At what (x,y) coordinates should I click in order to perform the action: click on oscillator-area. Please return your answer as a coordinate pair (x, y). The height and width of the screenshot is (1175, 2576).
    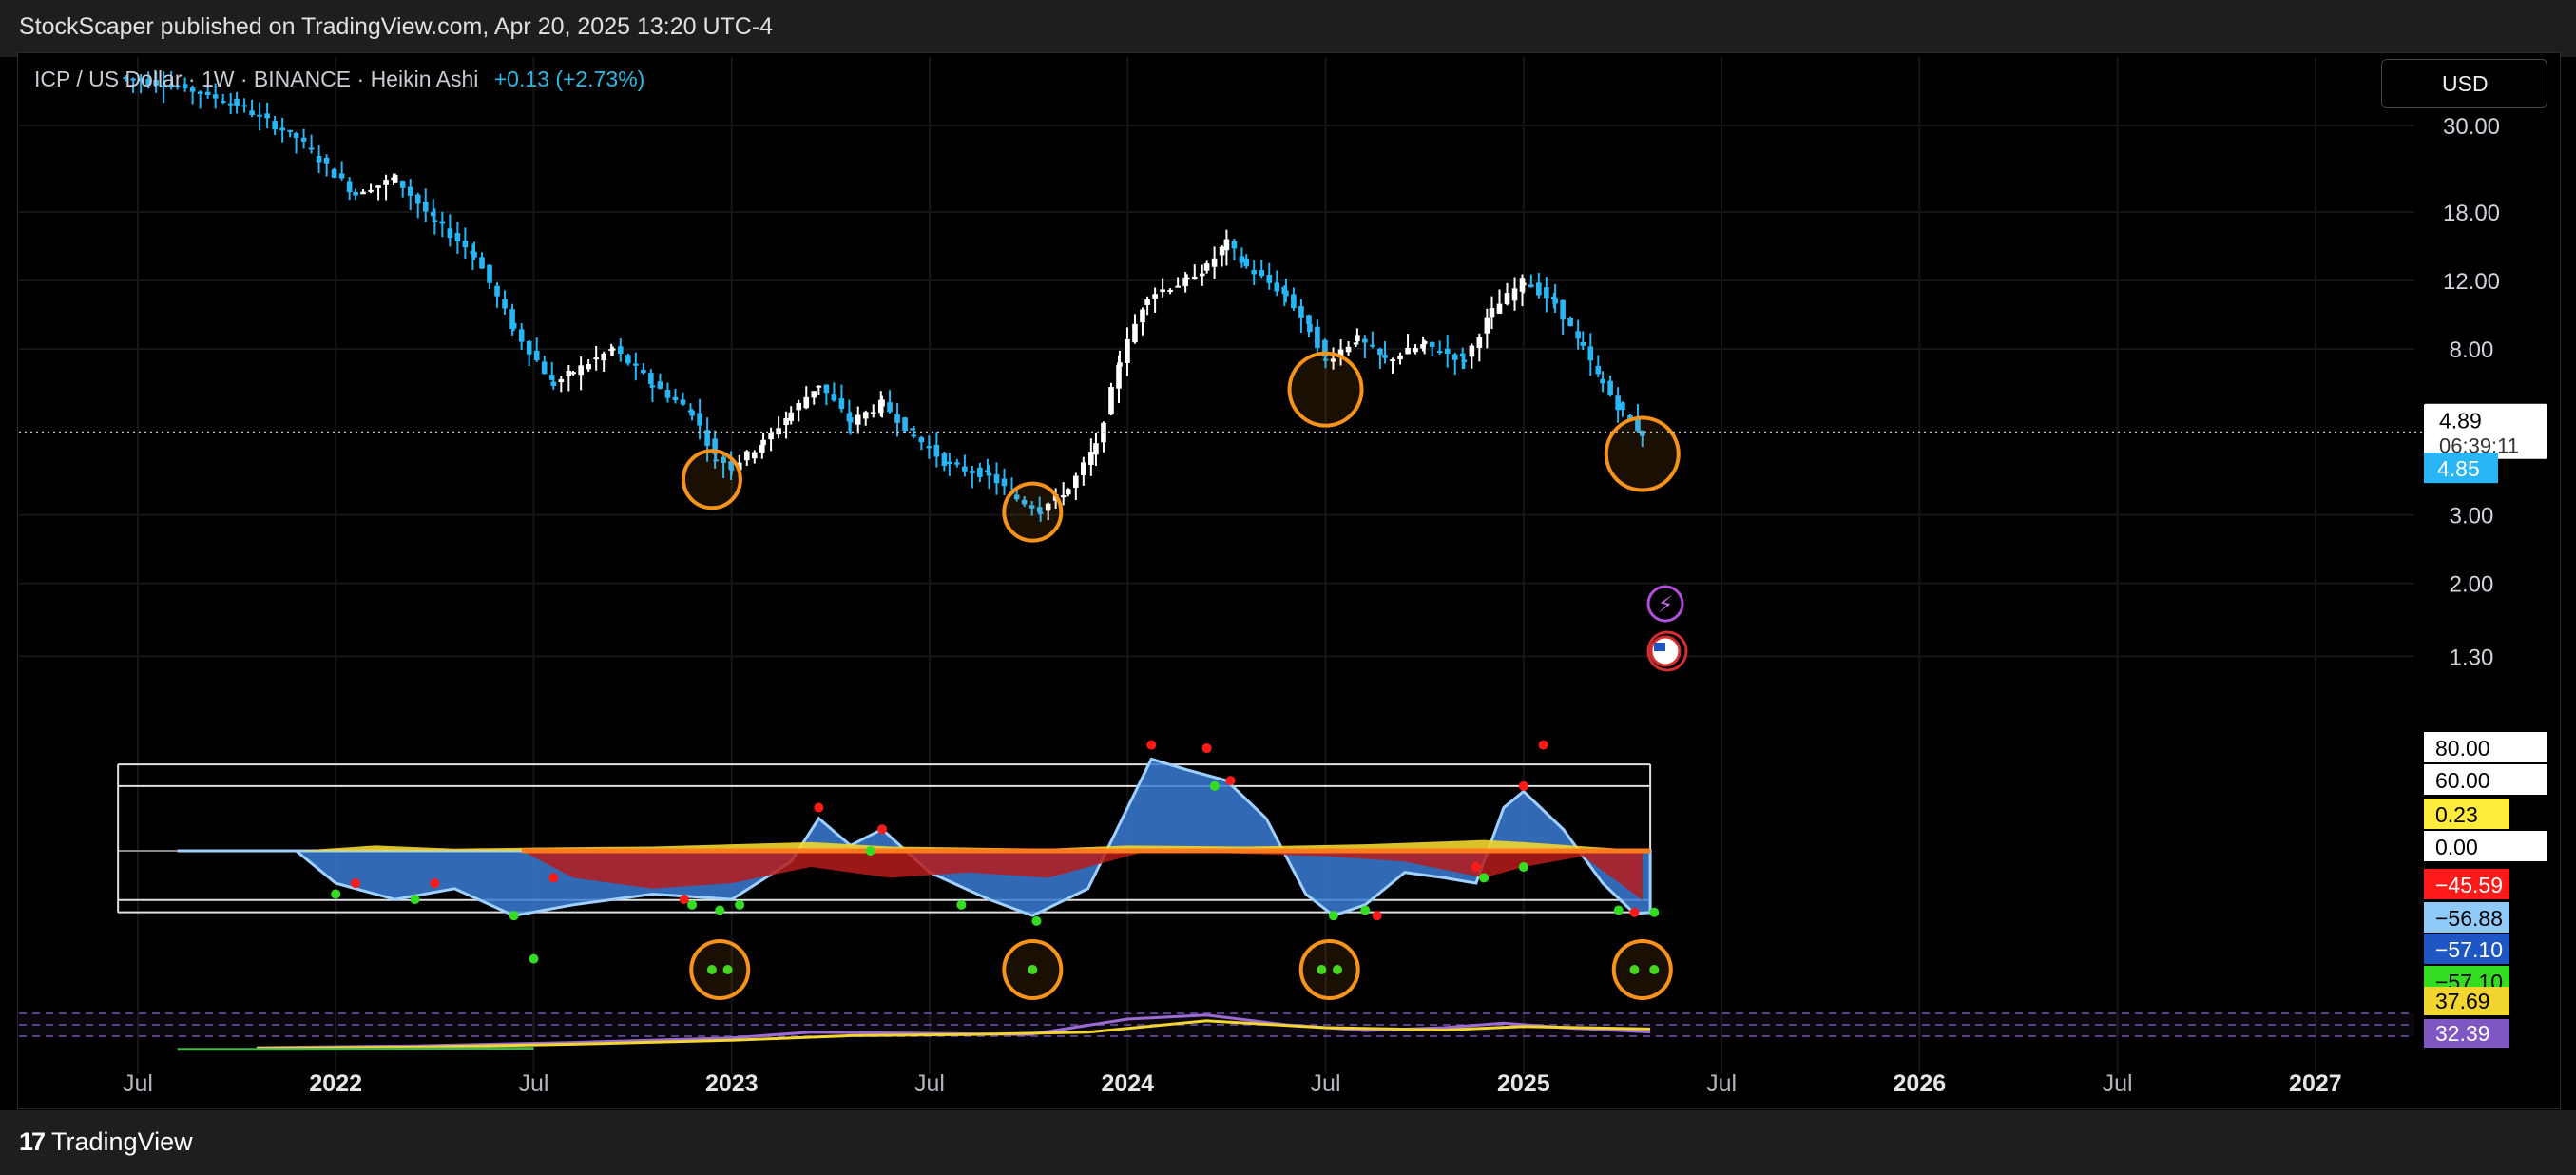
    Looking at the image, I should click on (1082, 875).